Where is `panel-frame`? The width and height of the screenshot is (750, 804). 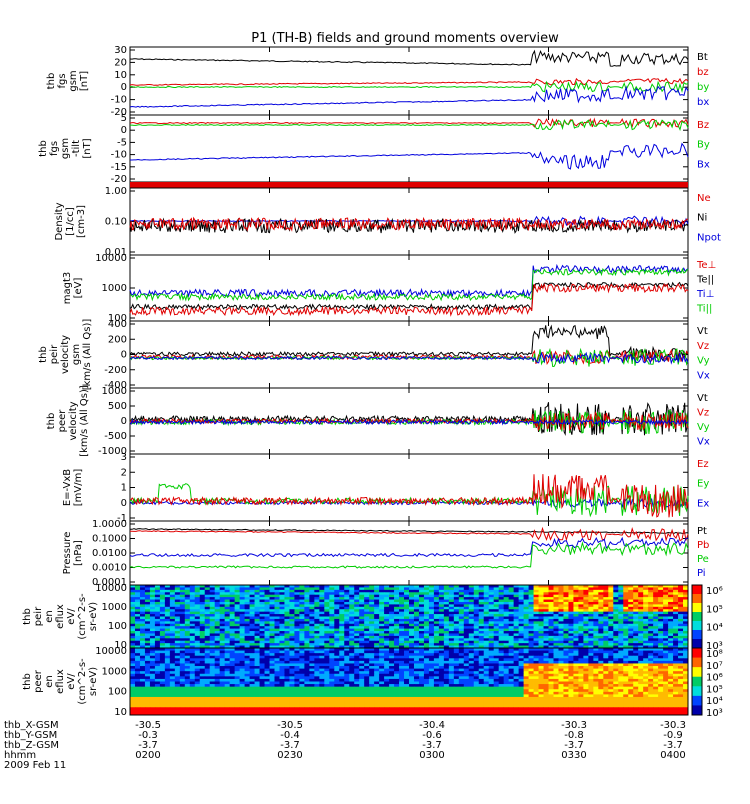 panel-frame is located at coordinates (409, 487).